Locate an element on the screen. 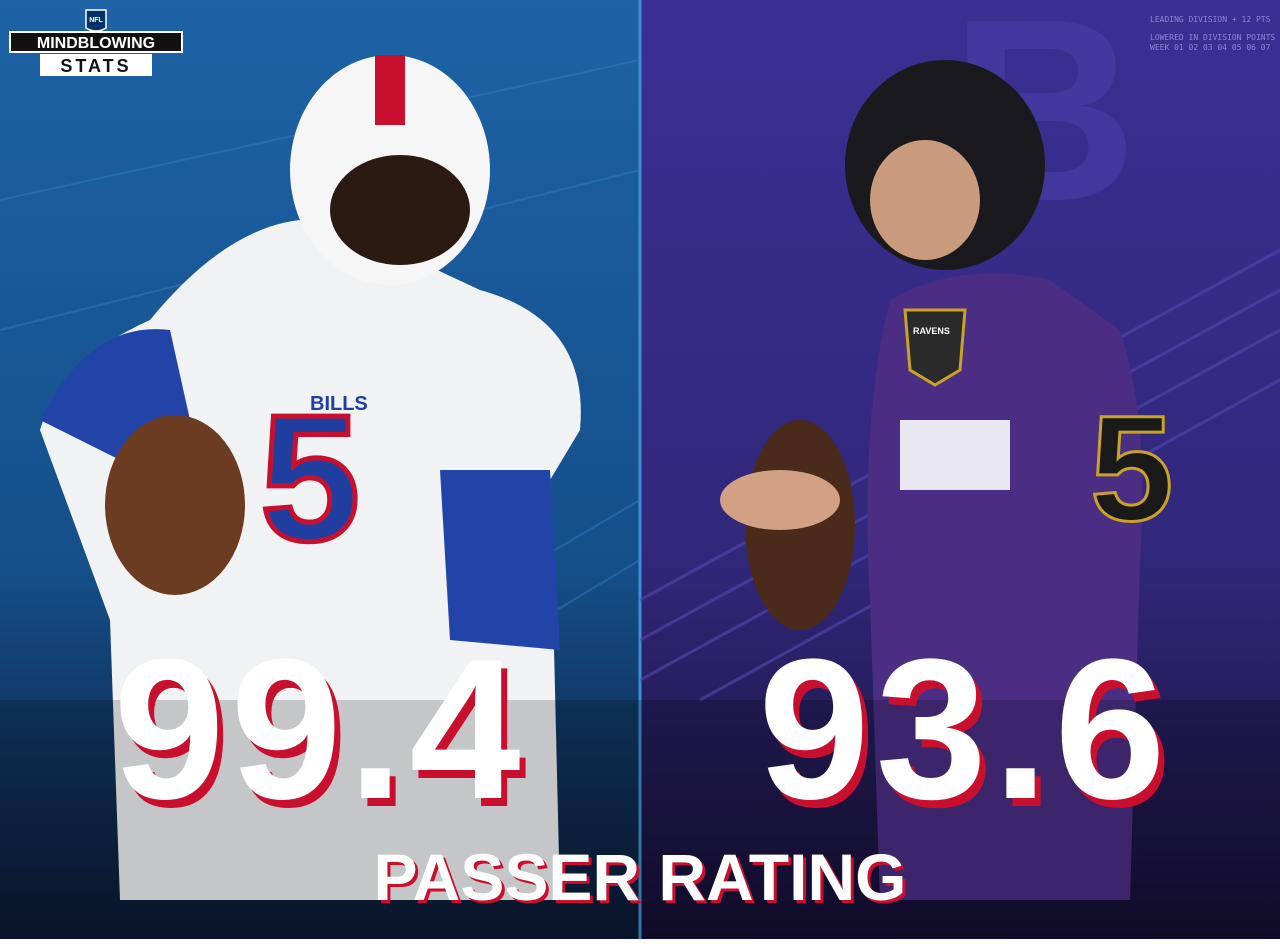  jersey-team: BILLS is located at coordinates (339, 404).